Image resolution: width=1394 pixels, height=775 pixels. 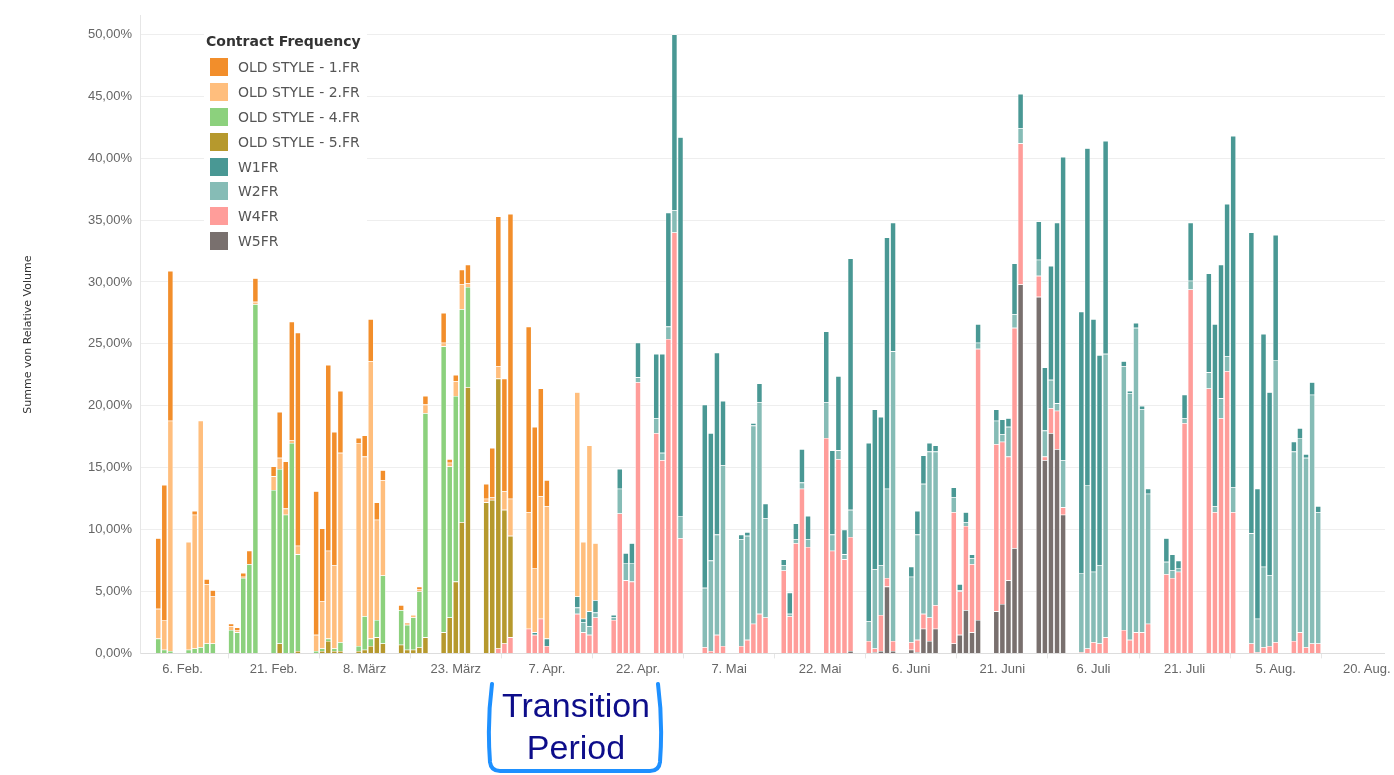 What do you see at coordinates (258, 166) in the screenshot?
I see `legend-label: W1FR` at bounding box center [258, 166].